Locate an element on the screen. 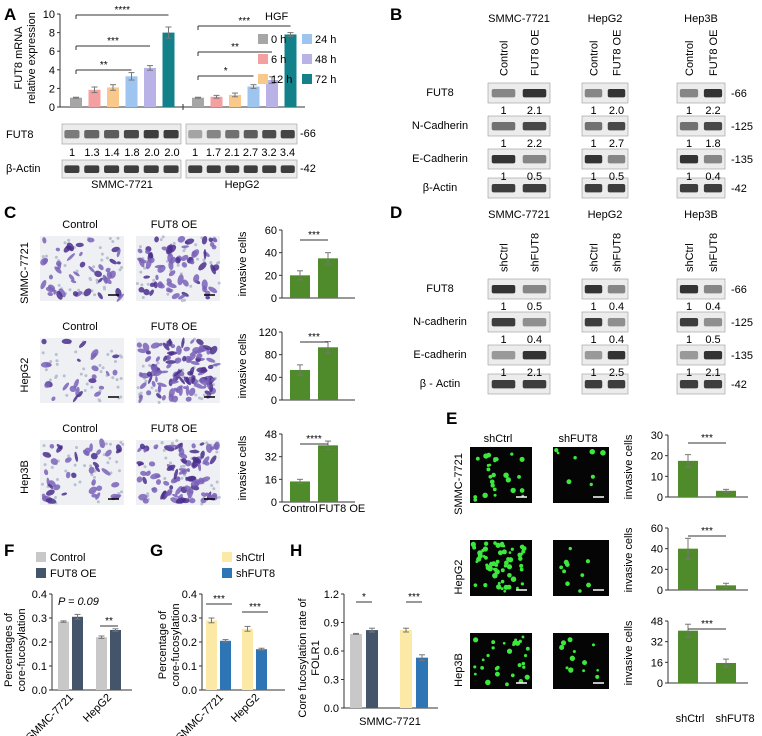 The height and width of the screenshot is (736, 762). panel-label-b: B is located at coordinates (396, 14).